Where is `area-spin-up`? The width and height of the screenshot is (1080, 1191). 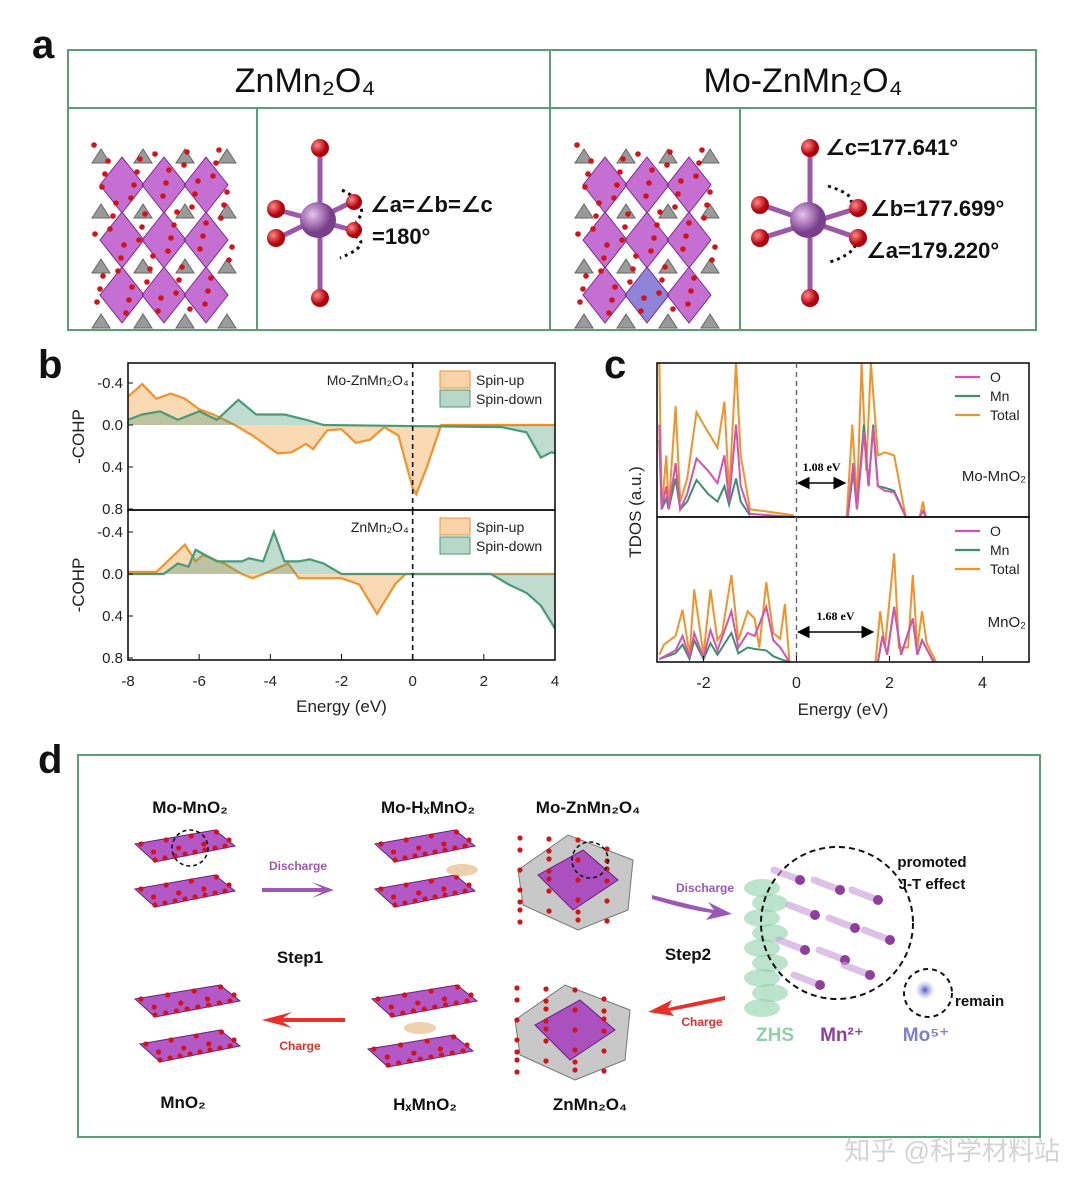 area-spin-up is located at coordinates (341, 439).